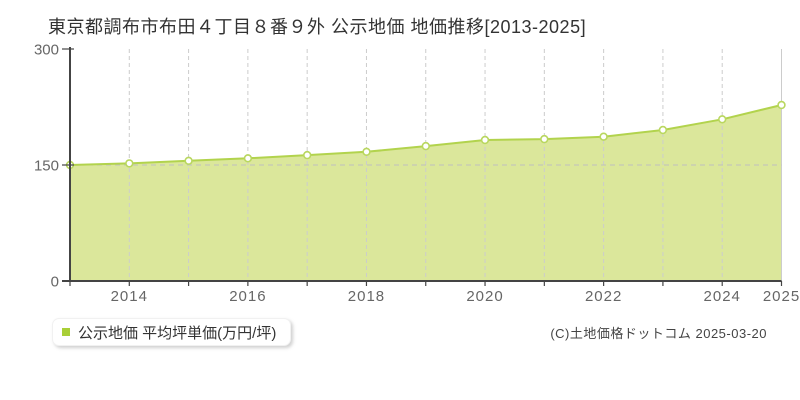 This screenshot has height=400, width=800. I want to click on copyright-text: (C)土地価格ドットコム 2025-03-20, so click(658, 333).